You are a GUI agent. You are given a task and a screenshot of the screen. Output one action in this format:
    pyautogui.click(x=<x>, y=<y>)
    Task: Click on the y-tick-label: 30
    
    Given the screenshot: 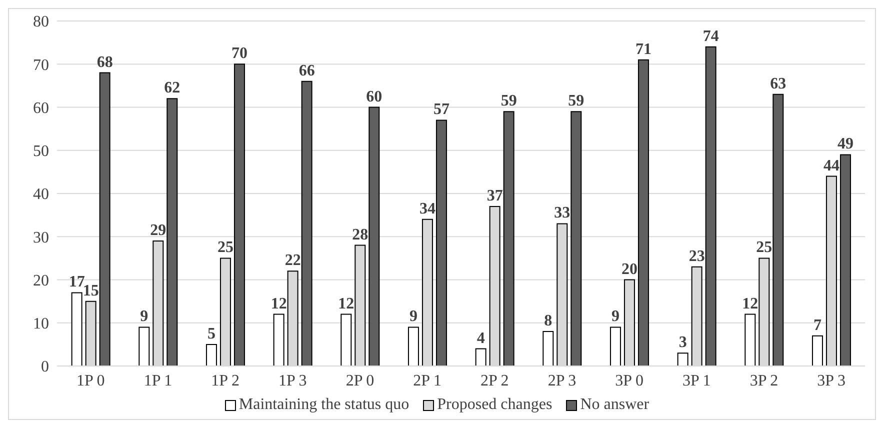 What is the action you would take?
    pyautogui.click(x=41, y=237)
    